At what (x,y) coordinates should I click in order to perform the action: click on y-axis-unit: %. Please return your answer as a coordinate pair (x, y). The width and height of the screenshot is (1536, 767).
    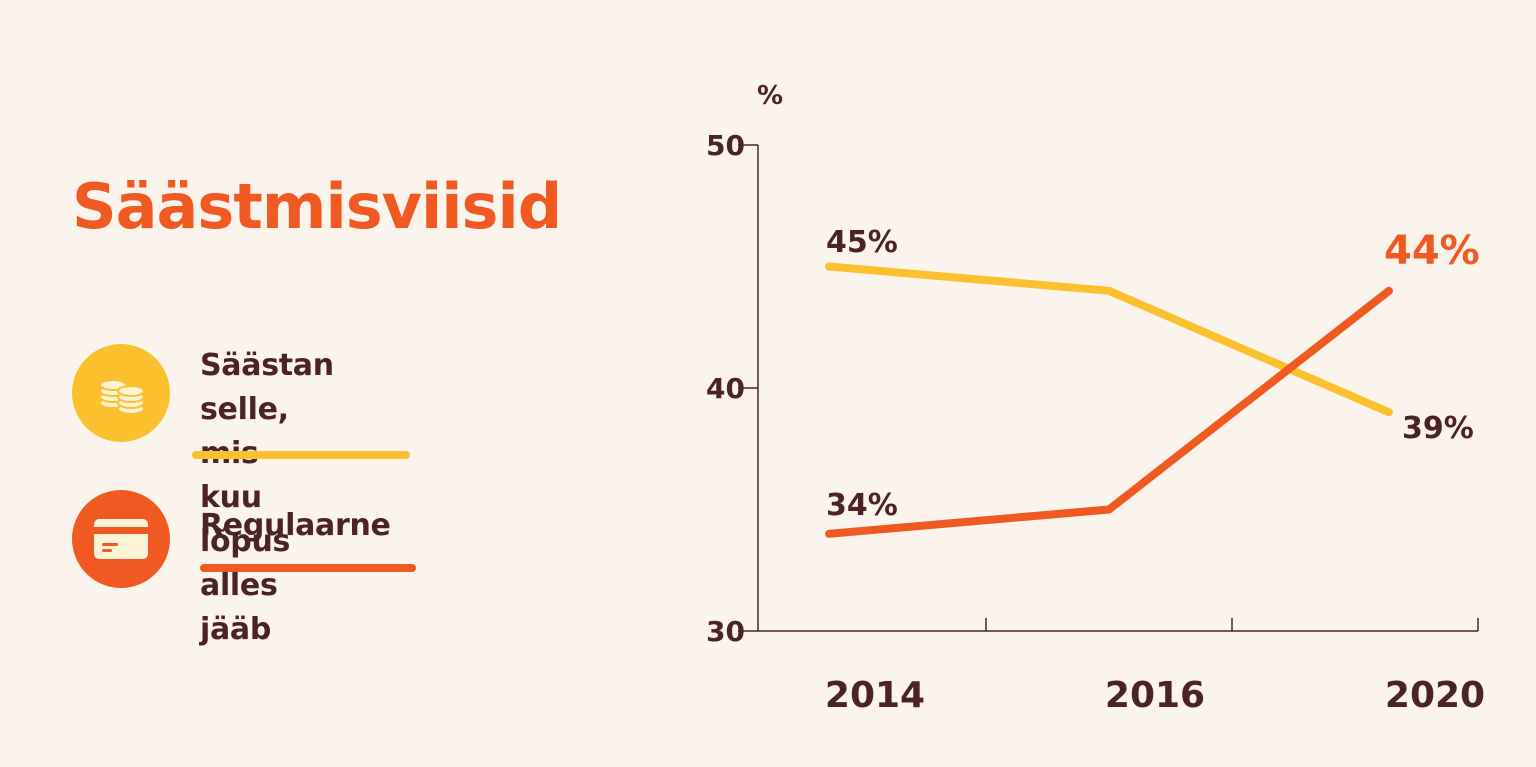
    Looking at the image, I should click on (770, 96).